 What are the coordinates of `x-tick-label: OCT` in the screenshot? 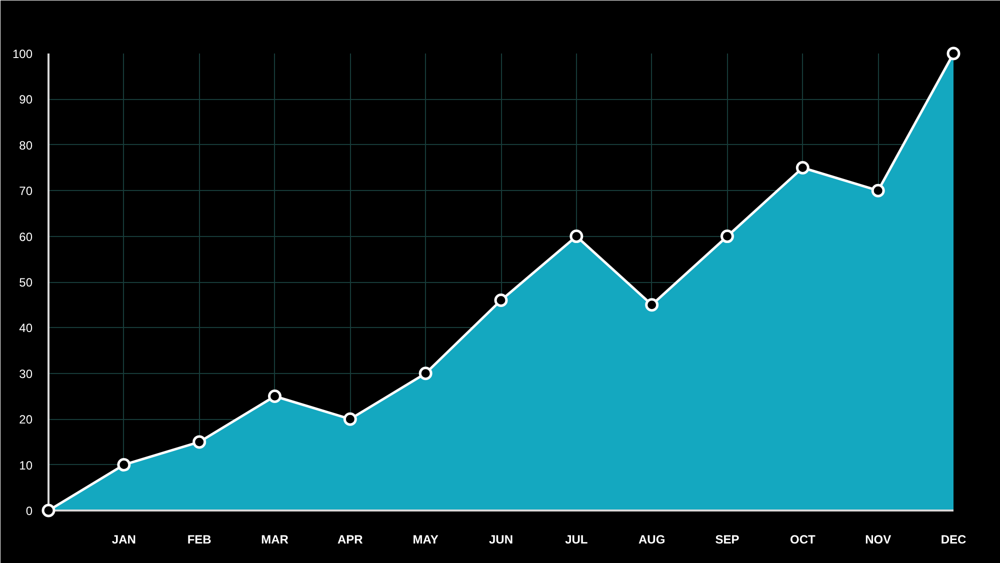 It's located at (803, 539).